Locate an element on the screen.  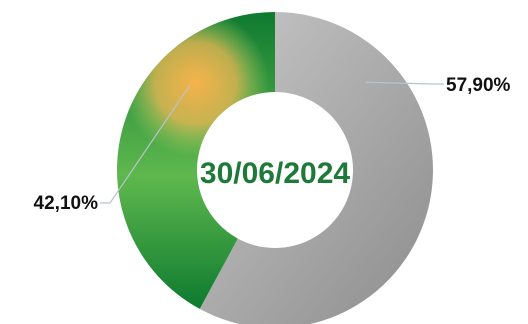
center-date-label: 30/06/2024 is located at coordinates (275, 173).